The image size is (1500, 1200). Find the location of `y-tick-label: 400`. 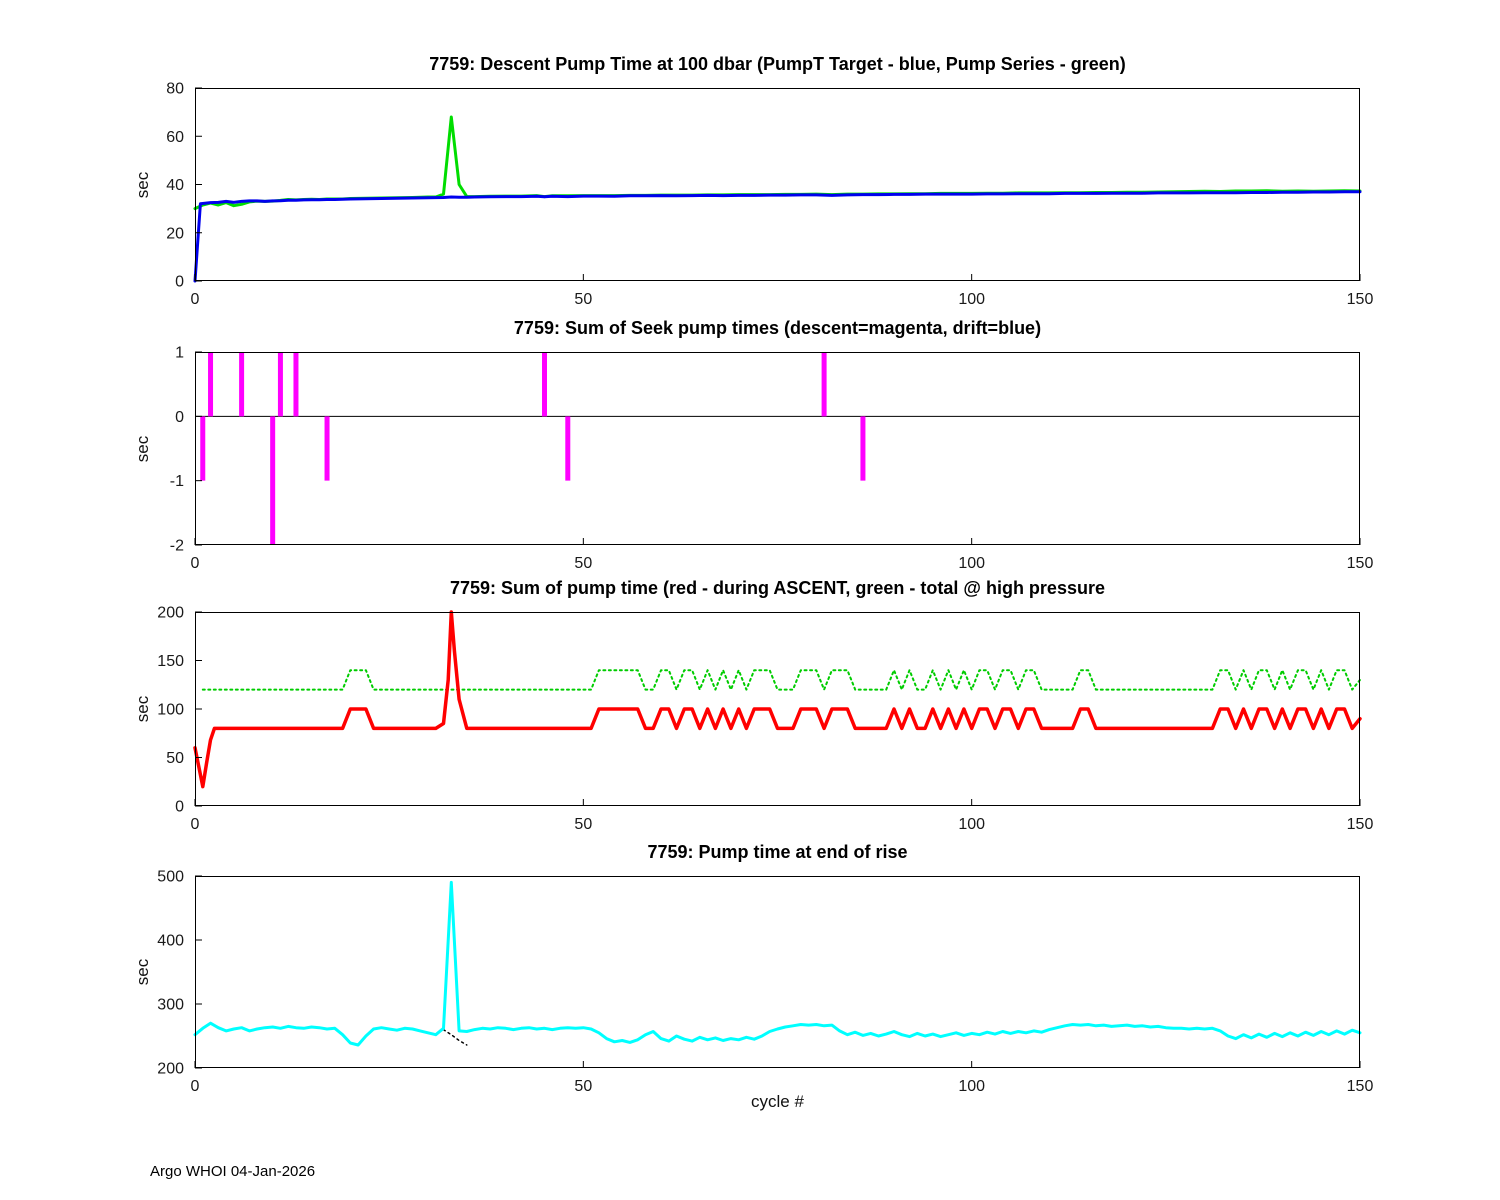

y-tick-label: 400 is located at coordinates (170, 941).